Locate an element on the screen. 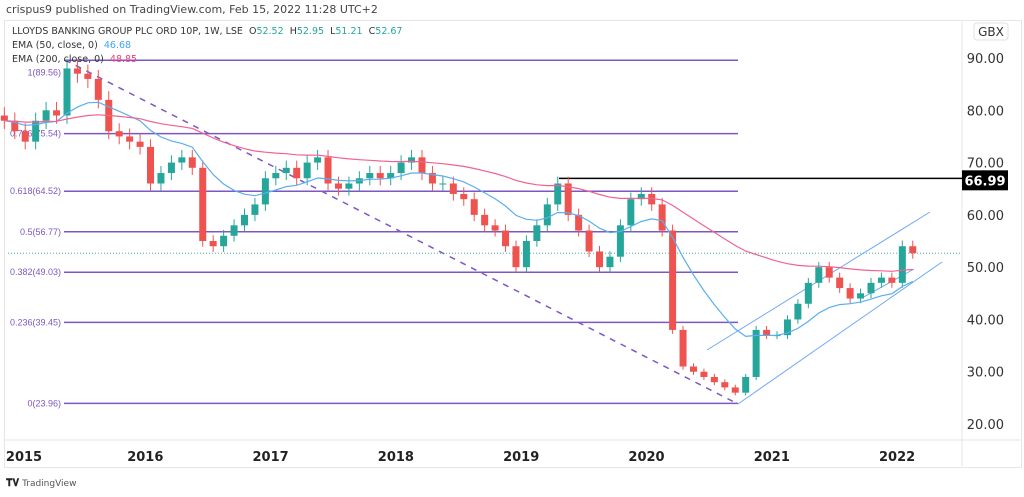 Image resolution: width=1024 pixels, height=497 pixels. resistance-price-badge is located at coordinates (985, 180).